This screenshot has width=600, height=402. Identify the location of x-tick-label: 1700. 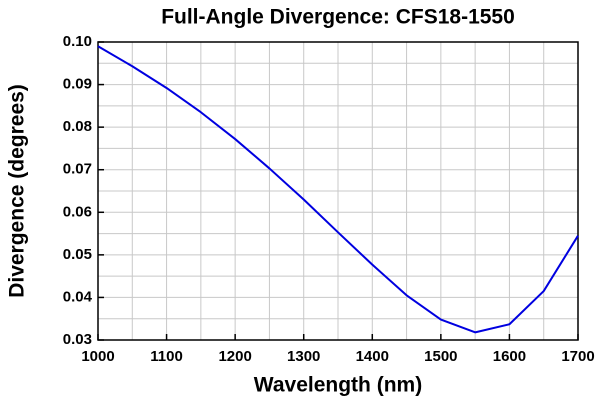
(577, 356).